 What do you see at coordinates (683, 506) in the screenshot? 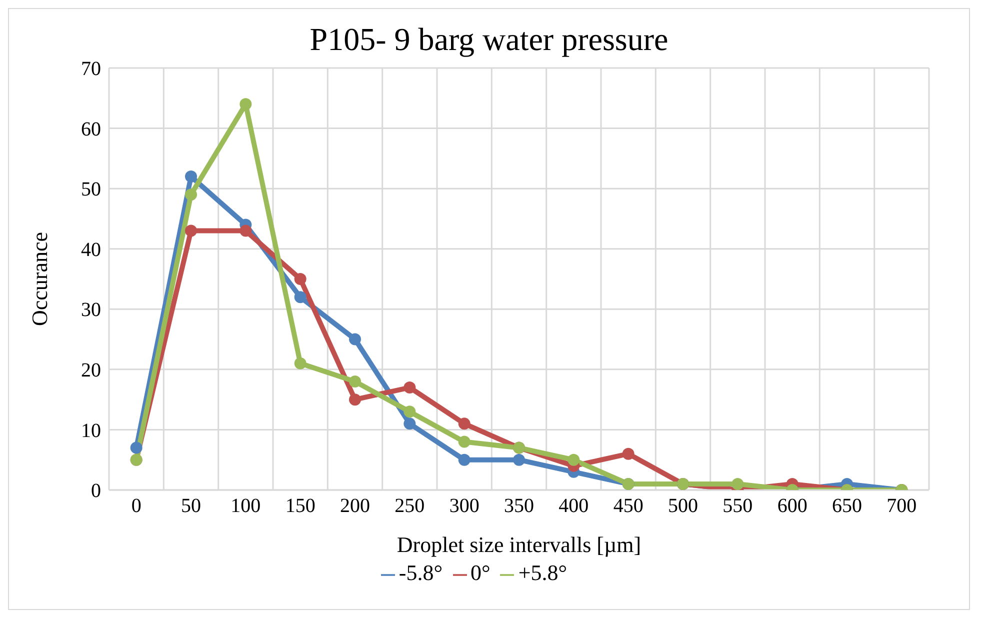
I see `x-tick-label: 500` at bounding box center [683, 506].